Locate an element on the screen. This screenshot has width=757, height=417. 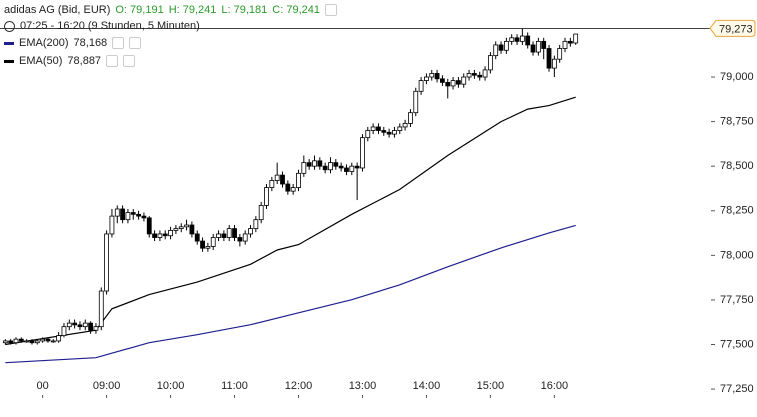
legend-entry: EMA(50) 78,887 is located at coordinates (70, 61).